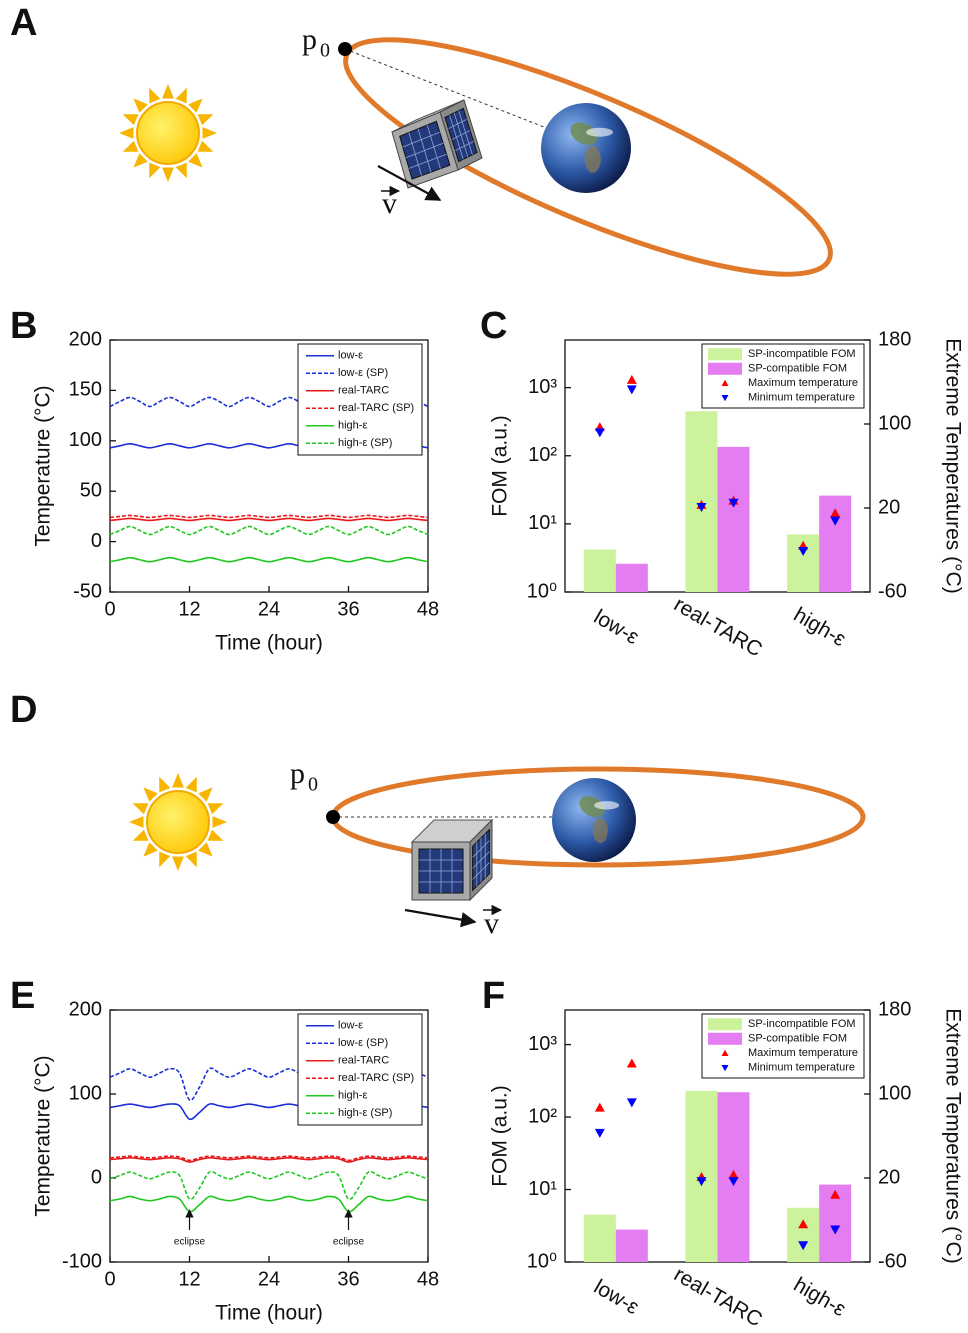 The width and height of the screenshot is (968, 1333). Describe the element at coordinates (325, 51) in the screenshot. I see `point-subscript: 0` at that location.